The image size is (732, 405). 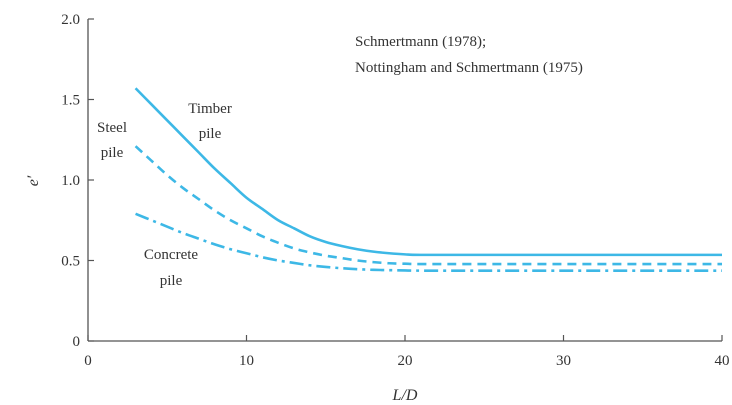 What do you see at coordinates (70, 181) in the screenshot?
I see `y-tick-label: 1.0` at bounding box center [70, 181].